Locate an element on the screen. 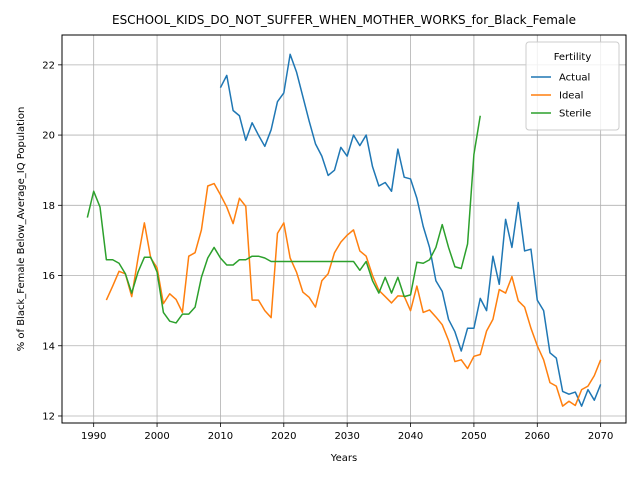 The image size is (640, 484). x-tick-label: 2020 is located at coordinates (283, 436).